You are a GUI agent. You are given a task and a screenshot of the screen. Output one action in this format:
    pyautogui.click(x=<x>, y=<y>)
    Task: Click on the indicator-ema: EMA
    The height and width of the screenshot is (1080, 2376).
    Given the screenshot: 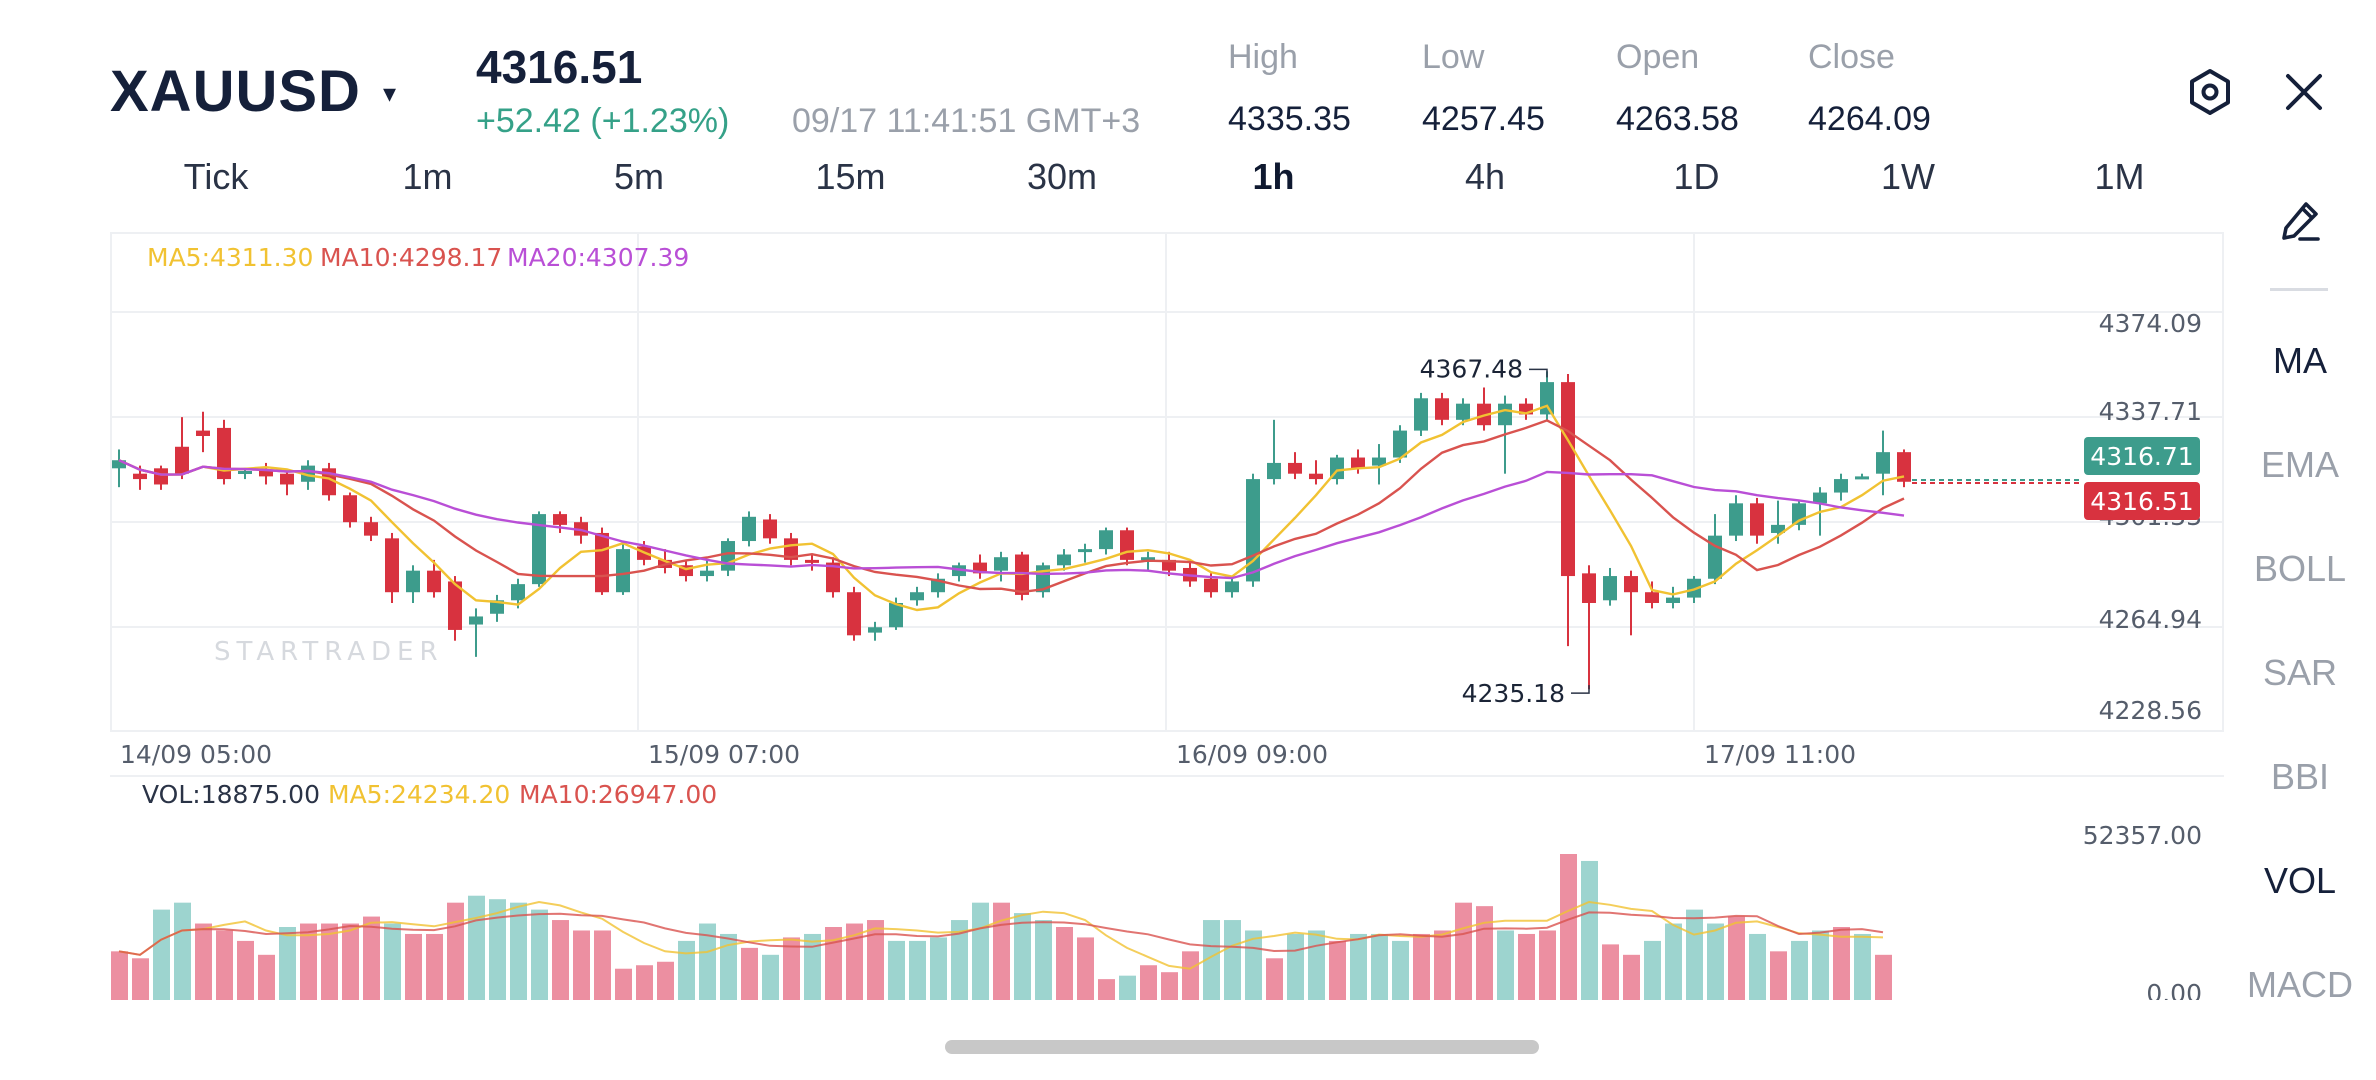 What is the action you would take?
    pyautogui.click(x=2299, y=464)
    